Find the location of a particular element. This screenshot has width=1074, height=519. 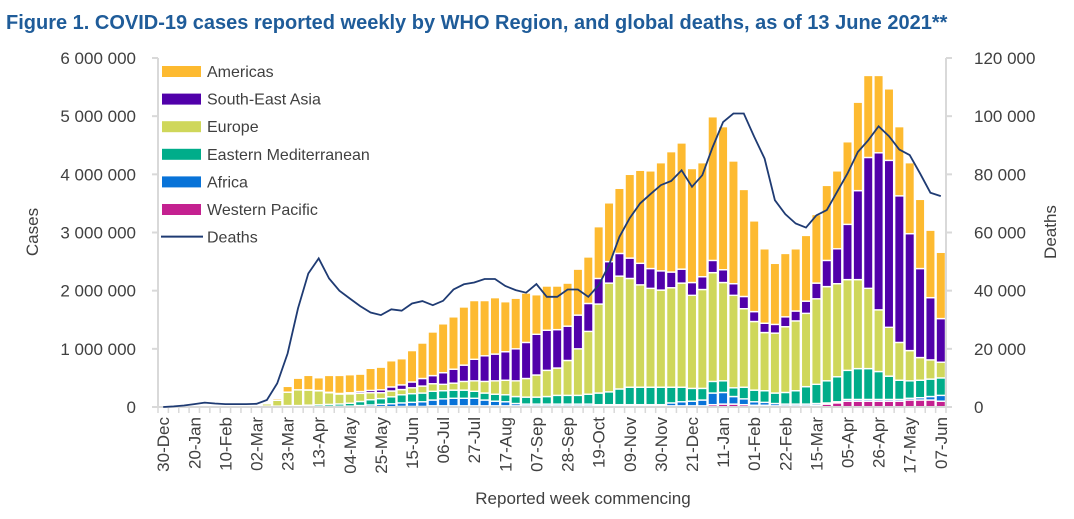

y2-tick-label: 60 000 is located at coordinates (1000, 233).